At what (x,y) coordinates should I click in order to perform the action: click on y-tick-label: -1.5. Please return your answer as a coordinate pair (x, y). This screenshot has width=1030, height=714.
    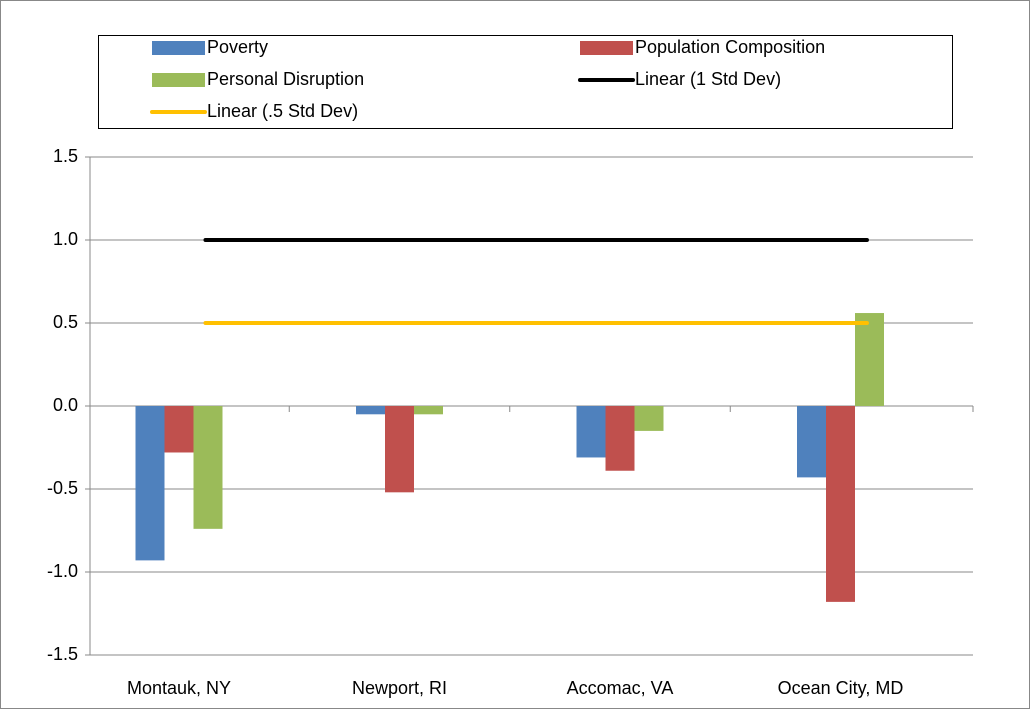
    Looking at the image, I should click on (62, 654).